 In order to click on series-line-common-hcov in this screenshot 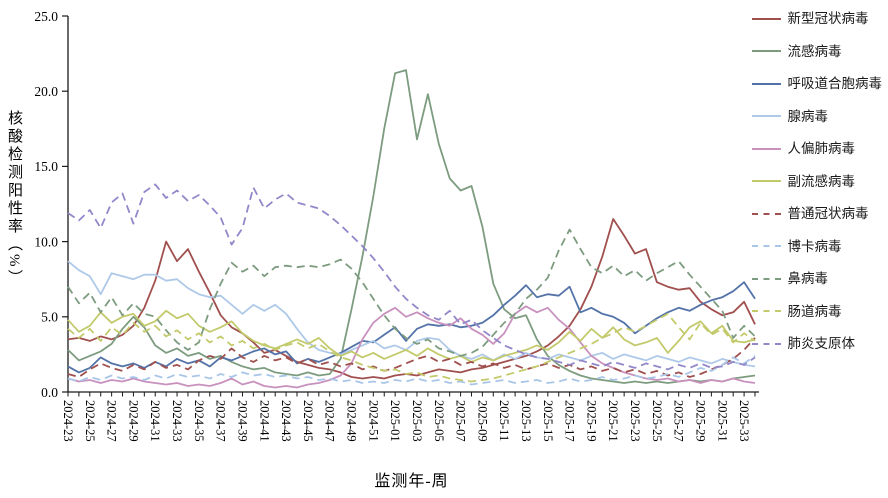, I will do `click(411, 357)`.